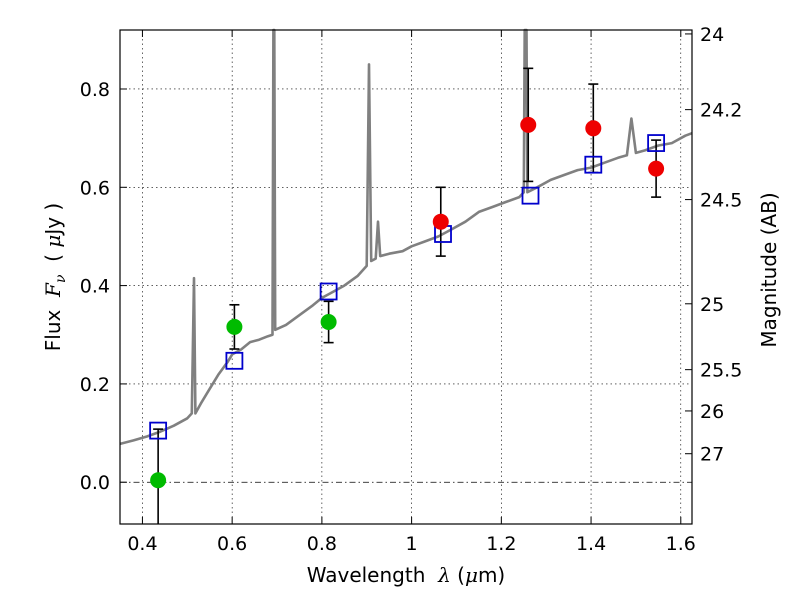 The width and height of the screenshot is (800, 600). Describe the element at coordinates (406, 575) in the screenshot. I see `x-axis-title: Wavelength λ (μm)` at that location.